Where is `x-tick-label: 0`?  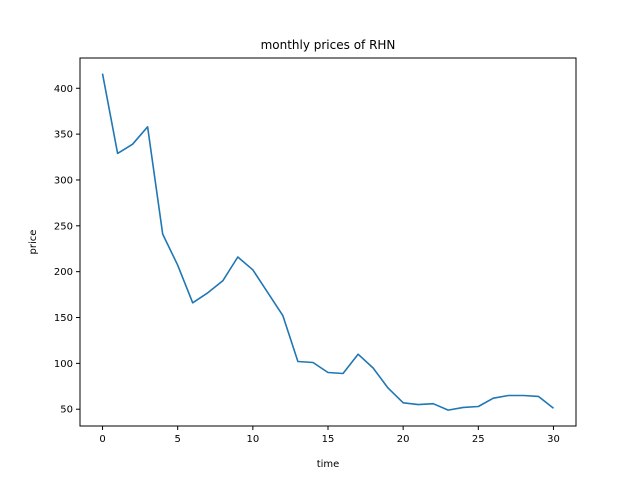 x-tick-label: 0 is located at coordinates (102, 439).